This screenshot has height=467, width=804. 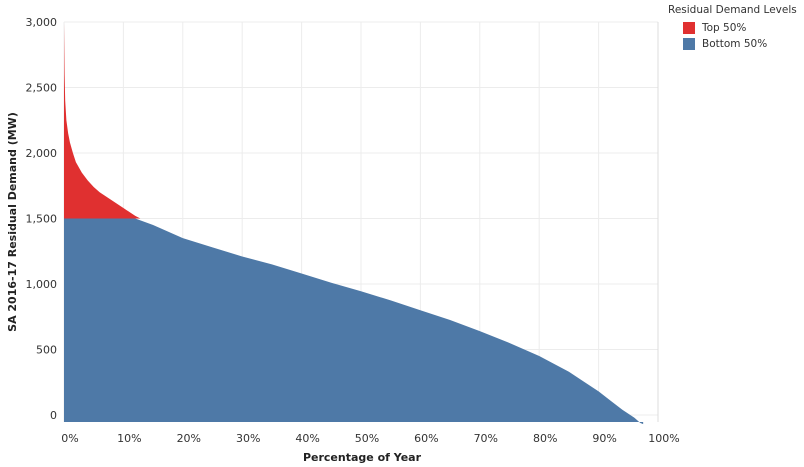 What do you see at coordinates (129, 438) in the screenshot?
I see `x-tick-label: 10%` at bounding box center [129, 438].